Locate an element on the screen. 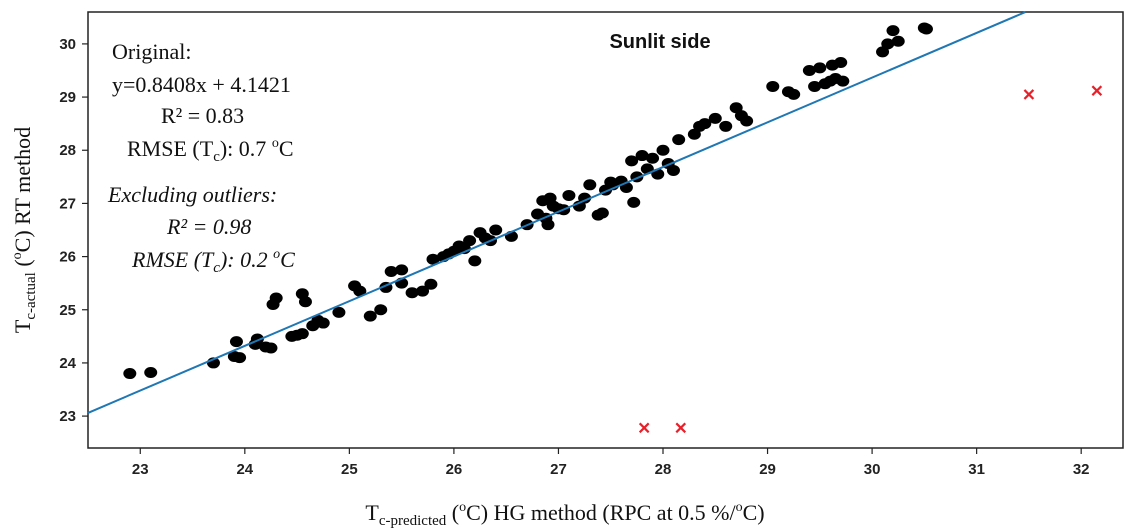  x-tick-label: 28 is located at coordinates (663, 469).